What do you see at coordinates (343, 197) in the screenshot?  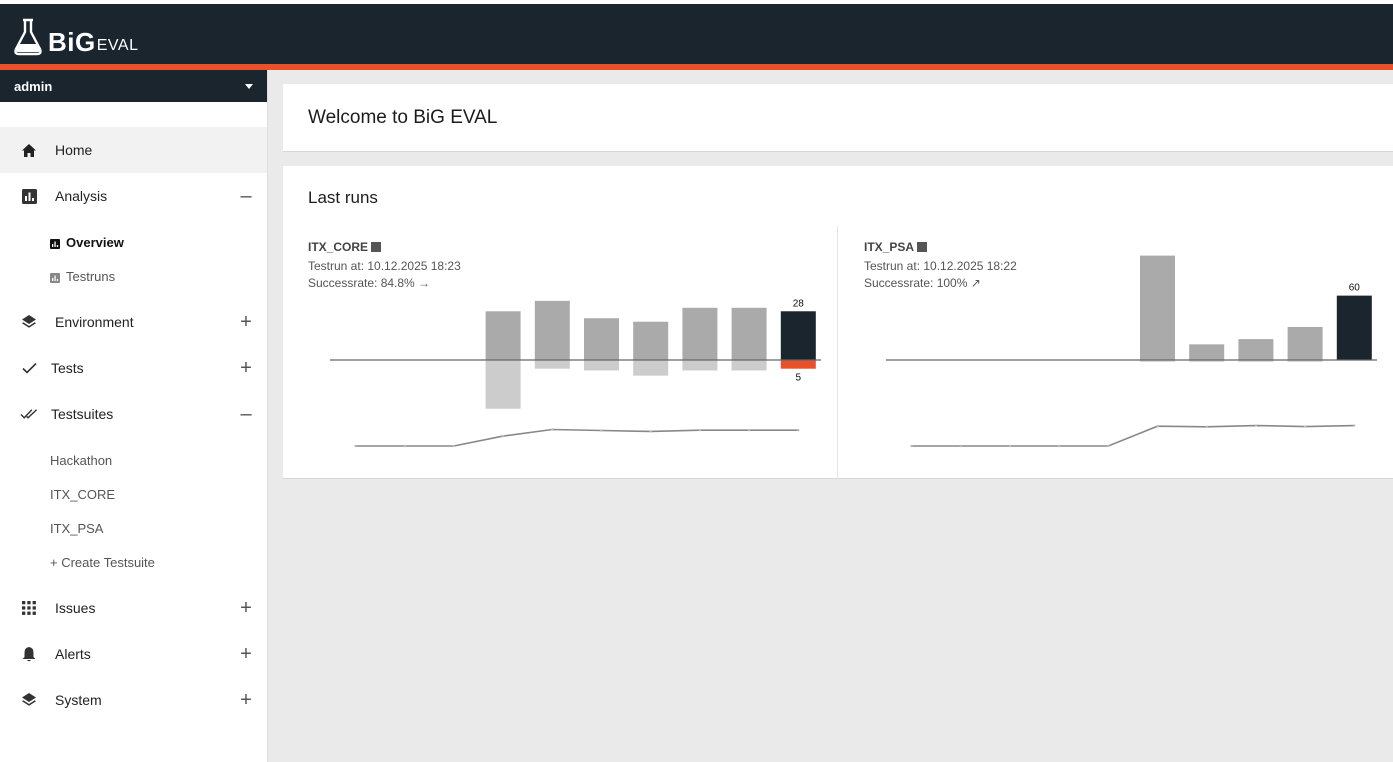 I see `section-title: Last runs` at bounding box center [343, 197].